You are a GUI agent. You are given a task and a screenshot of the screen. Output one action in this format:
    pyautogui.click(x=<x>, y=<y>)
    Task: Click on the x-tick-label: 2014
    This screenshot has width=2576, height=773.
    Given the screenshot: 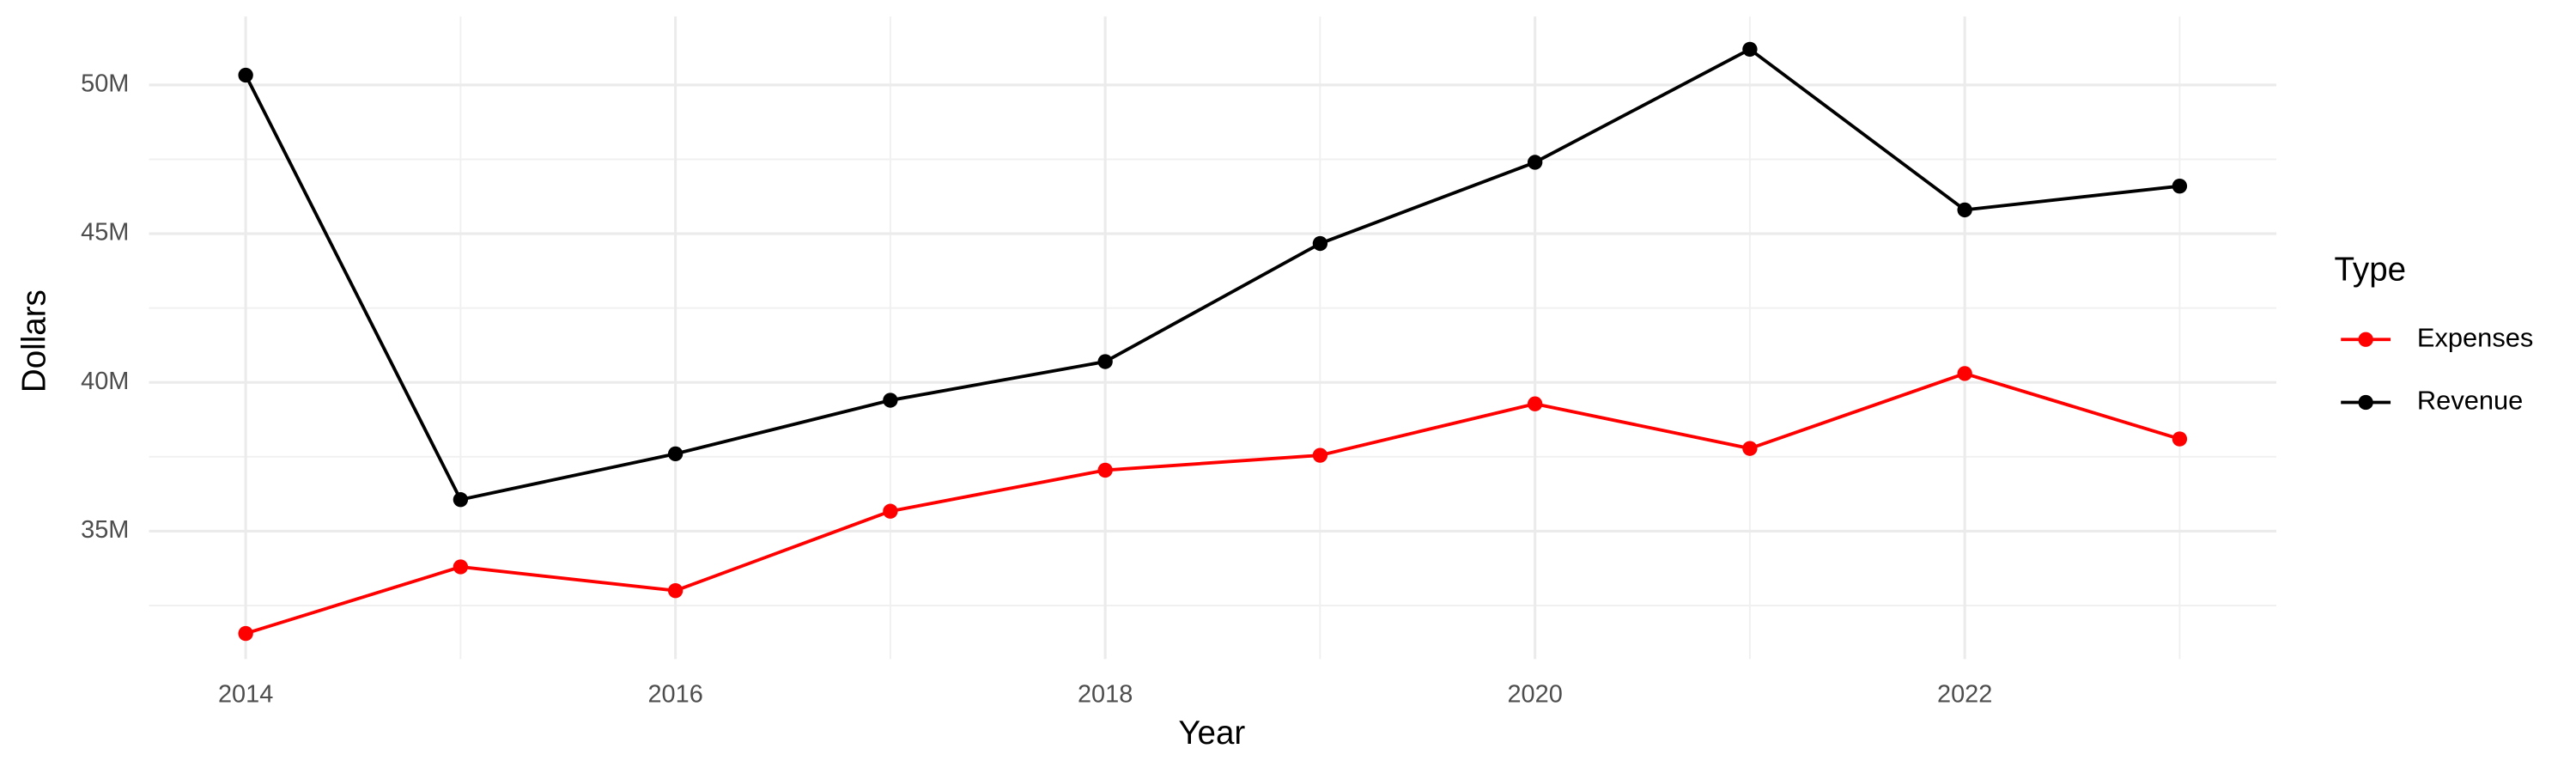 What is the action you would take?
    pyautogui.click(x=246, y=694)
    